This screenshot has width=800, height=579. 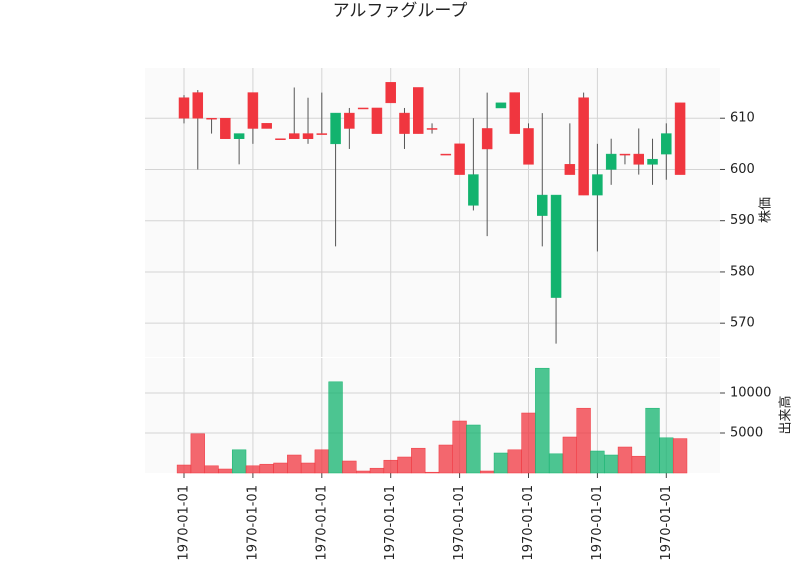 I want to click on volume-panel, so click(x=432, y=415).